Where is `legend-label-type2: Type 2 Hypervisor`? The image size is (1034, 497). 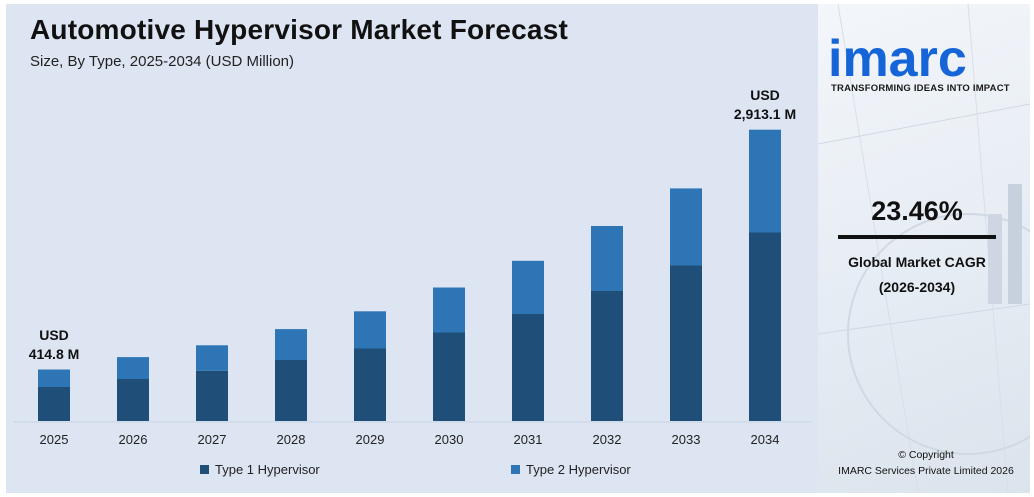
legend-label-type2: Type 2 Hypervisor is located at coordinates (578, 469).